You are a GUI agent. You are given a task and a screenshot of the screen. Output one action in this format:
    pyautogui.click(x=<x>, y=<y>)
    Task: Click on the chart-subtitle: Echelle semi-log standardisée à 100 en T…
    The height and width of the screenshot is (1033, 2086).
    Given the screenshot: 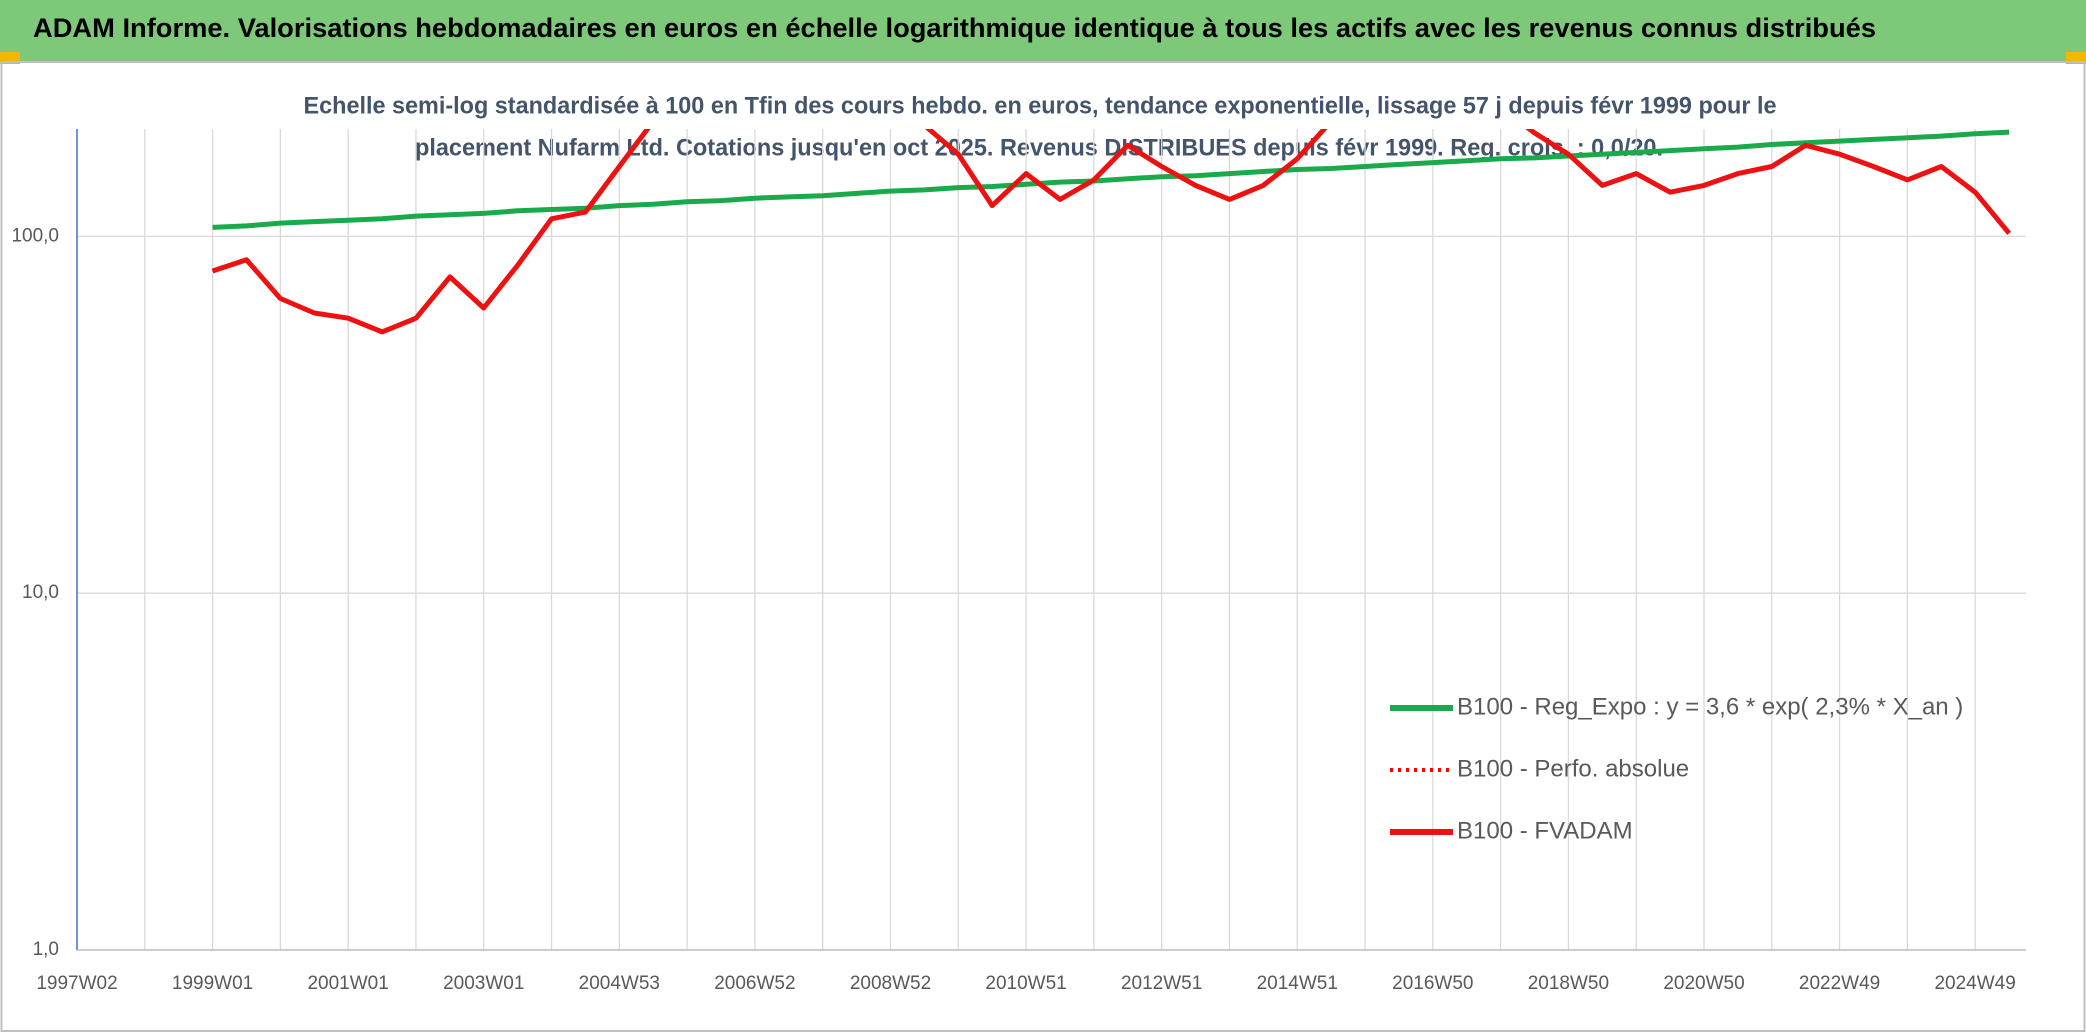 What is the action you would take?
    pyautogui.click(x=1040, y=105)
    